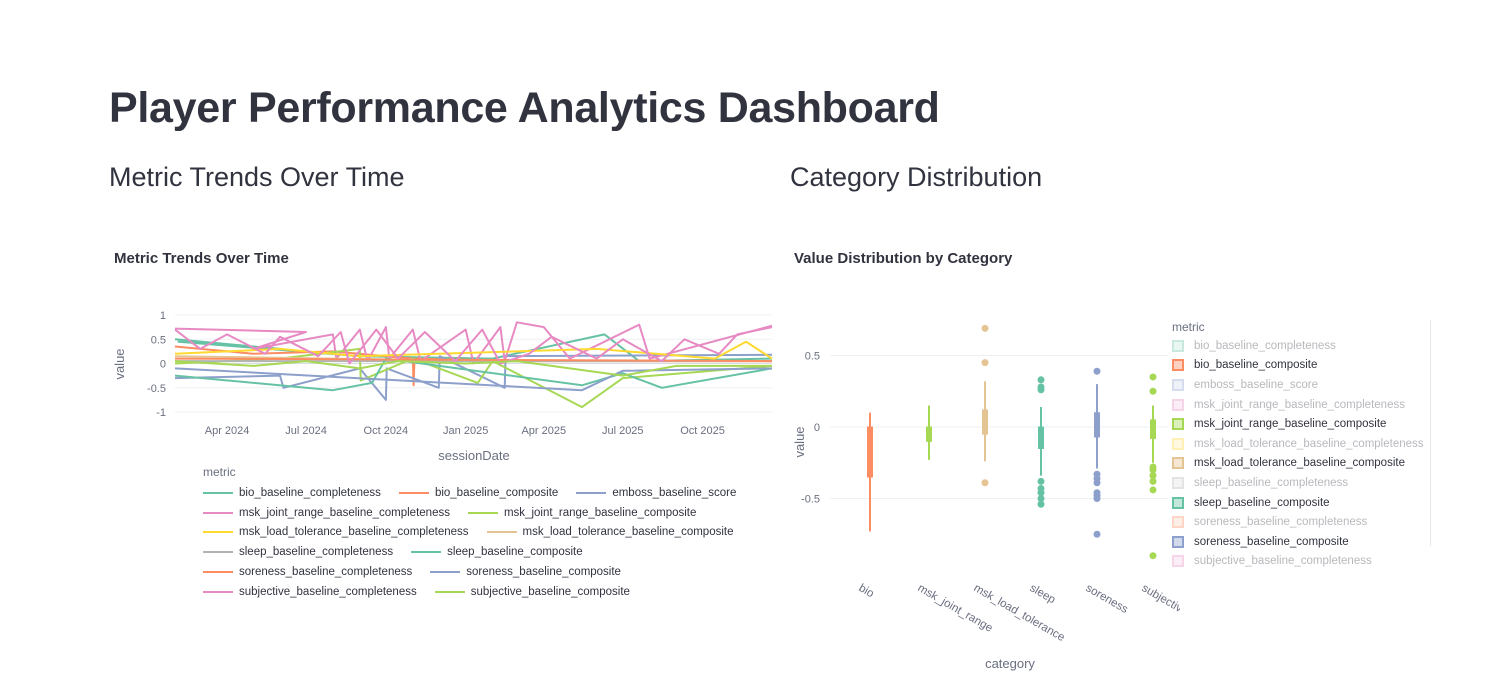  Describe the element at coordinates (623, 431) in the screenshot. I see `x-tick-label: Jul 2025` at that location.